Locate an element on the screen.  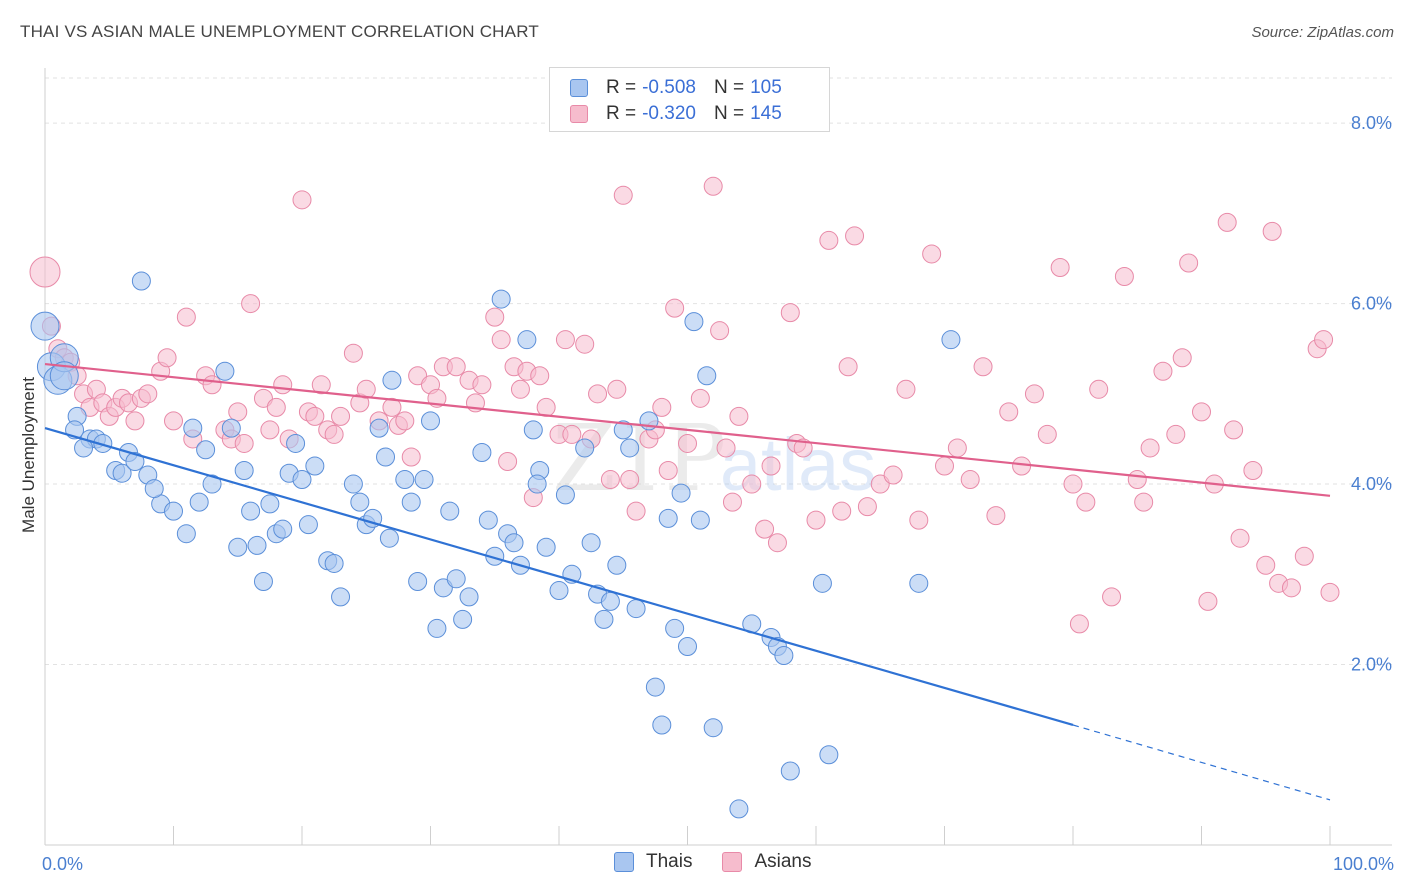
legend-item-thais: Thais is located at coordinates (653, 862).